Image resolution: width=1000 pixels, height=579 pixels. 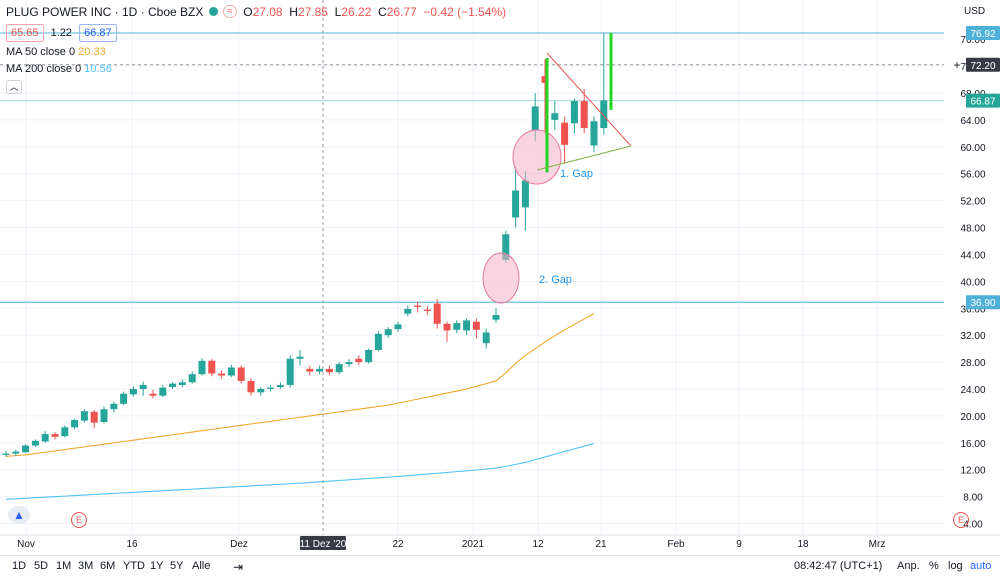 I want to click on ma50-legend: MA 50 close 0 20.33, so click(x=56, y=52).